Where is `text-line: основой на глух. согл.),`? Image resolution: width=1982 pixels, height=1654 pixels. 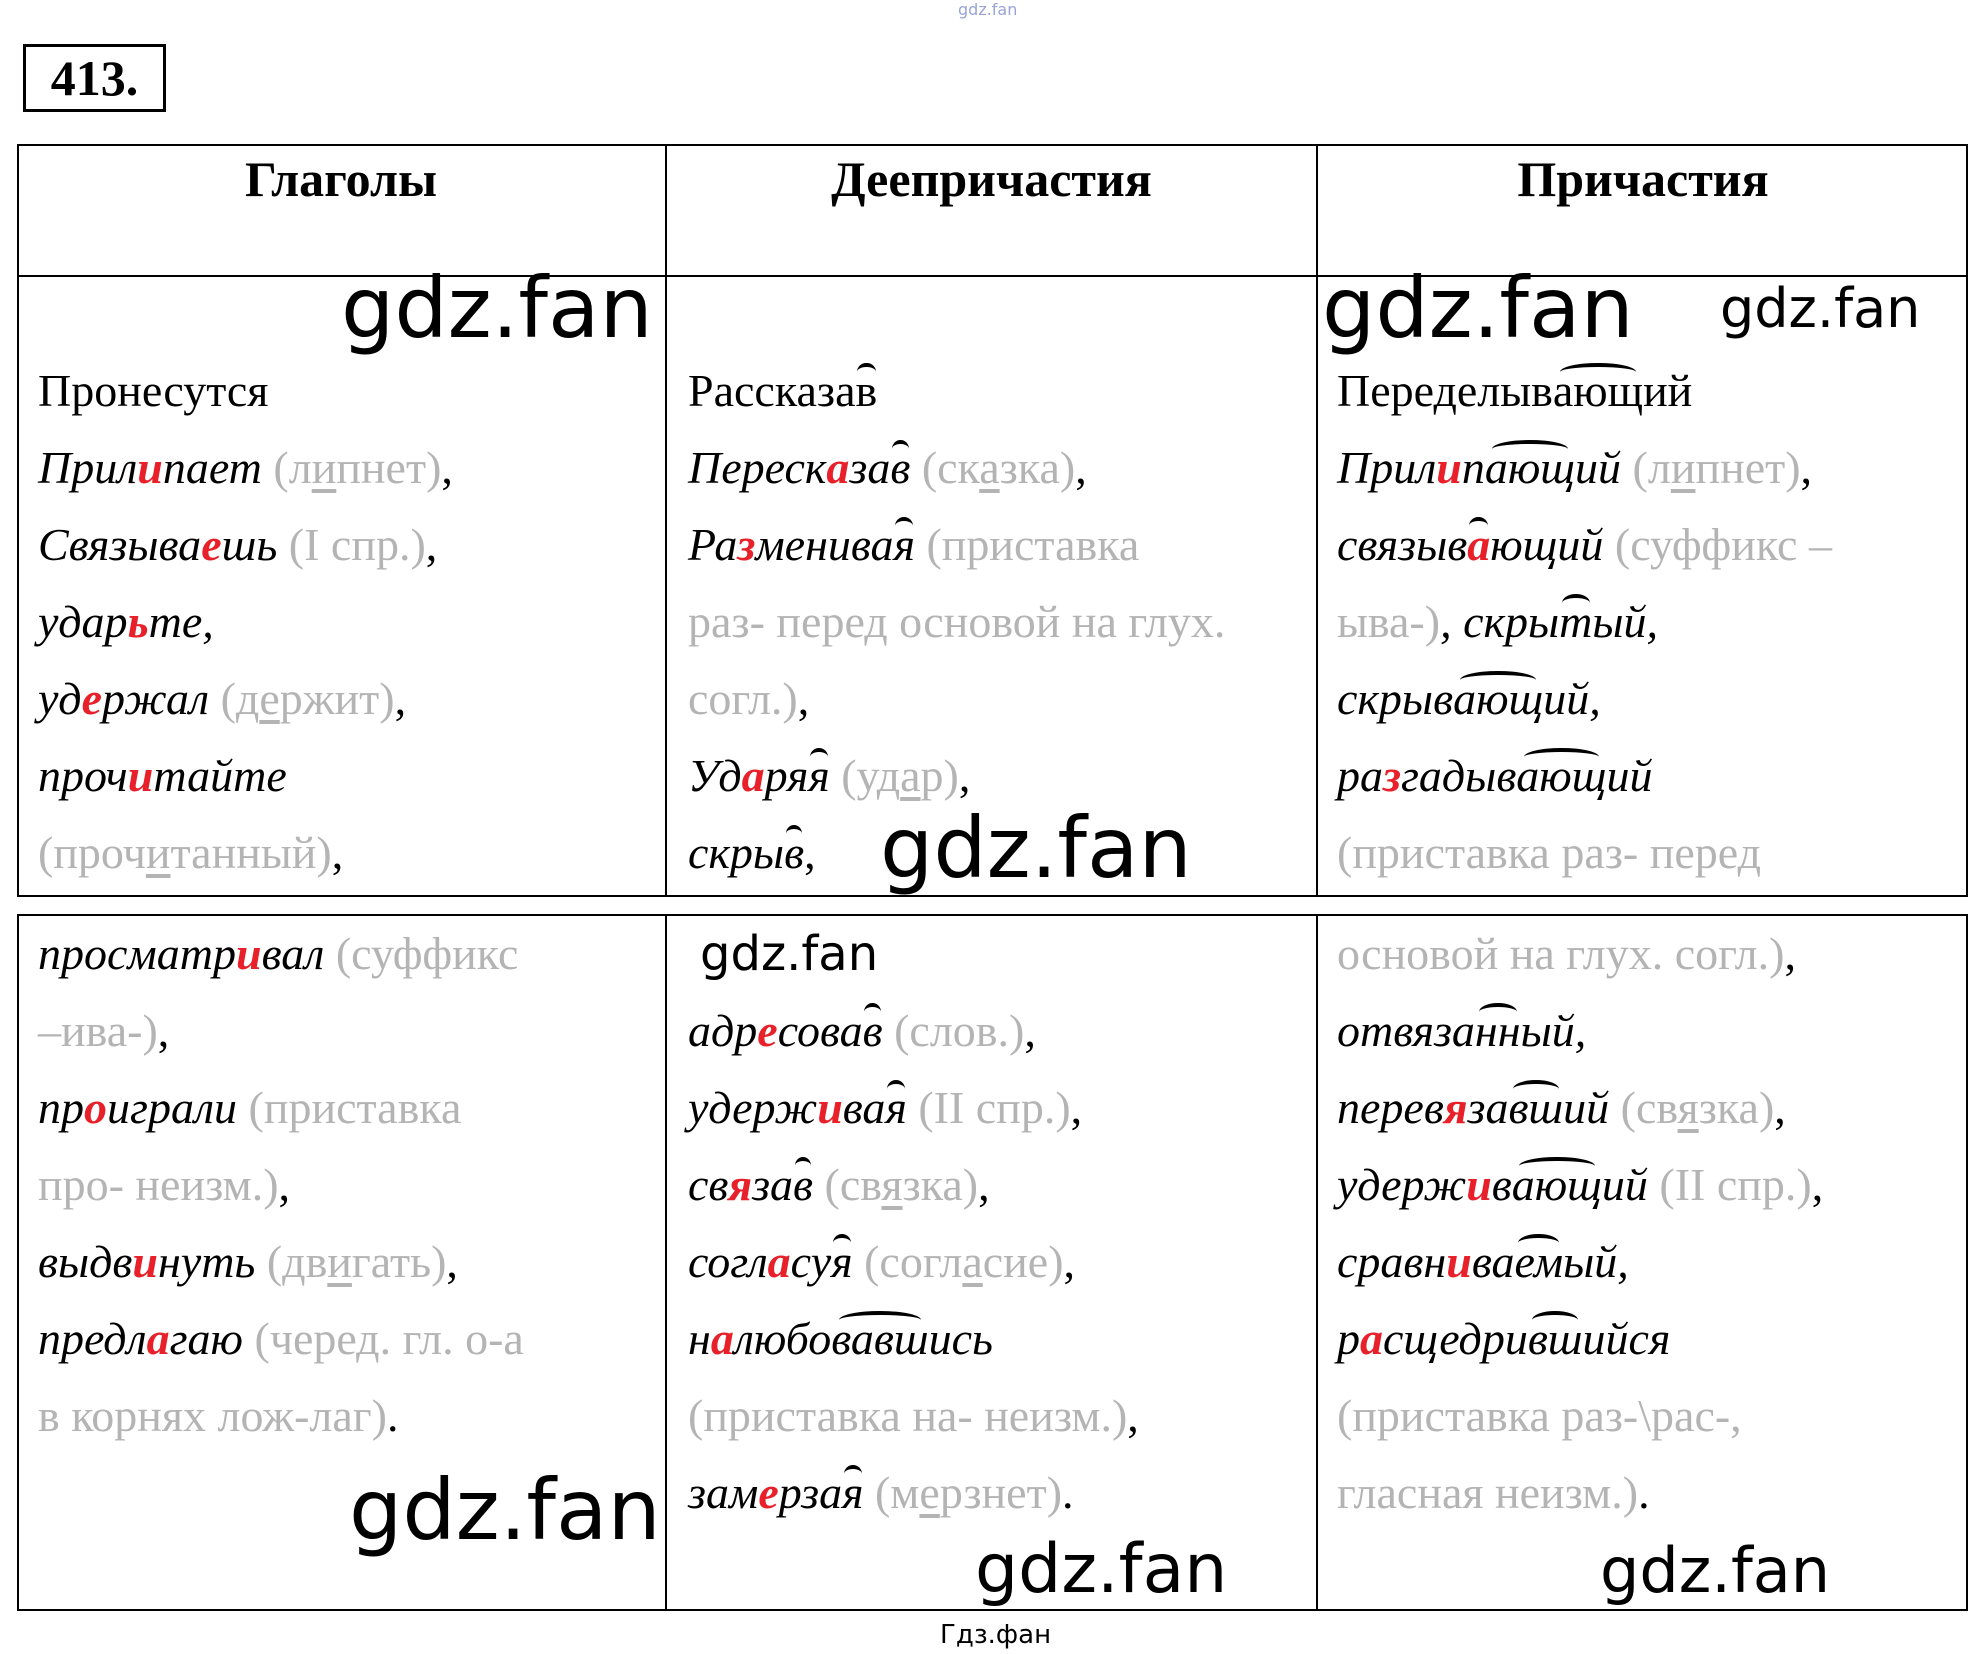 text-line: основой на глух. согл.), is located at coordinates (1580, 953).